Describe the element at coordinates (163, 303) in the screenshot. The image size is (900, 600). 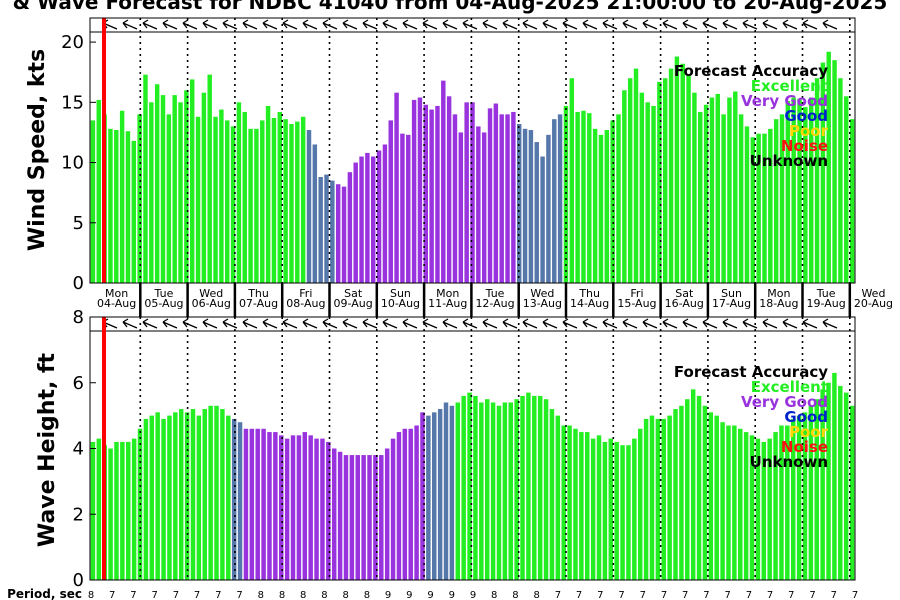
I see `date-label: 05-Aug` at that location.